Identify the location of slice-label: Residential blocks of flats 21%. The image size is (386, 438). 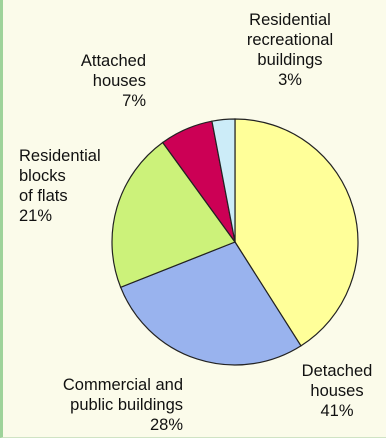
(60, 186).